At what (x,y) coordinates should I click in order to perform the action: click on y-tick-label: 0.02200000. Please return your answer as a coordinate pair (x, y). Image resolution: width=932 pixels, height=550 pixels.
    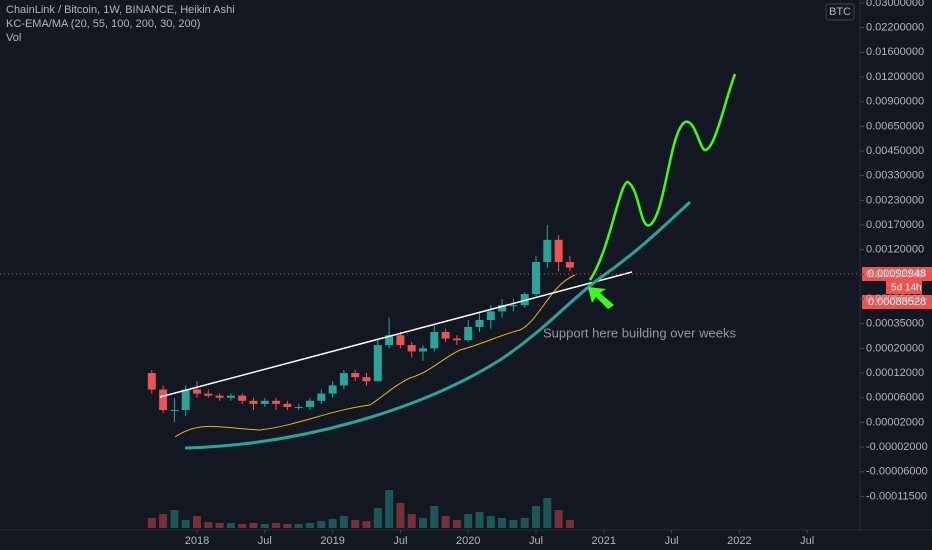
    Looking at the image, I should click on (895, 28).